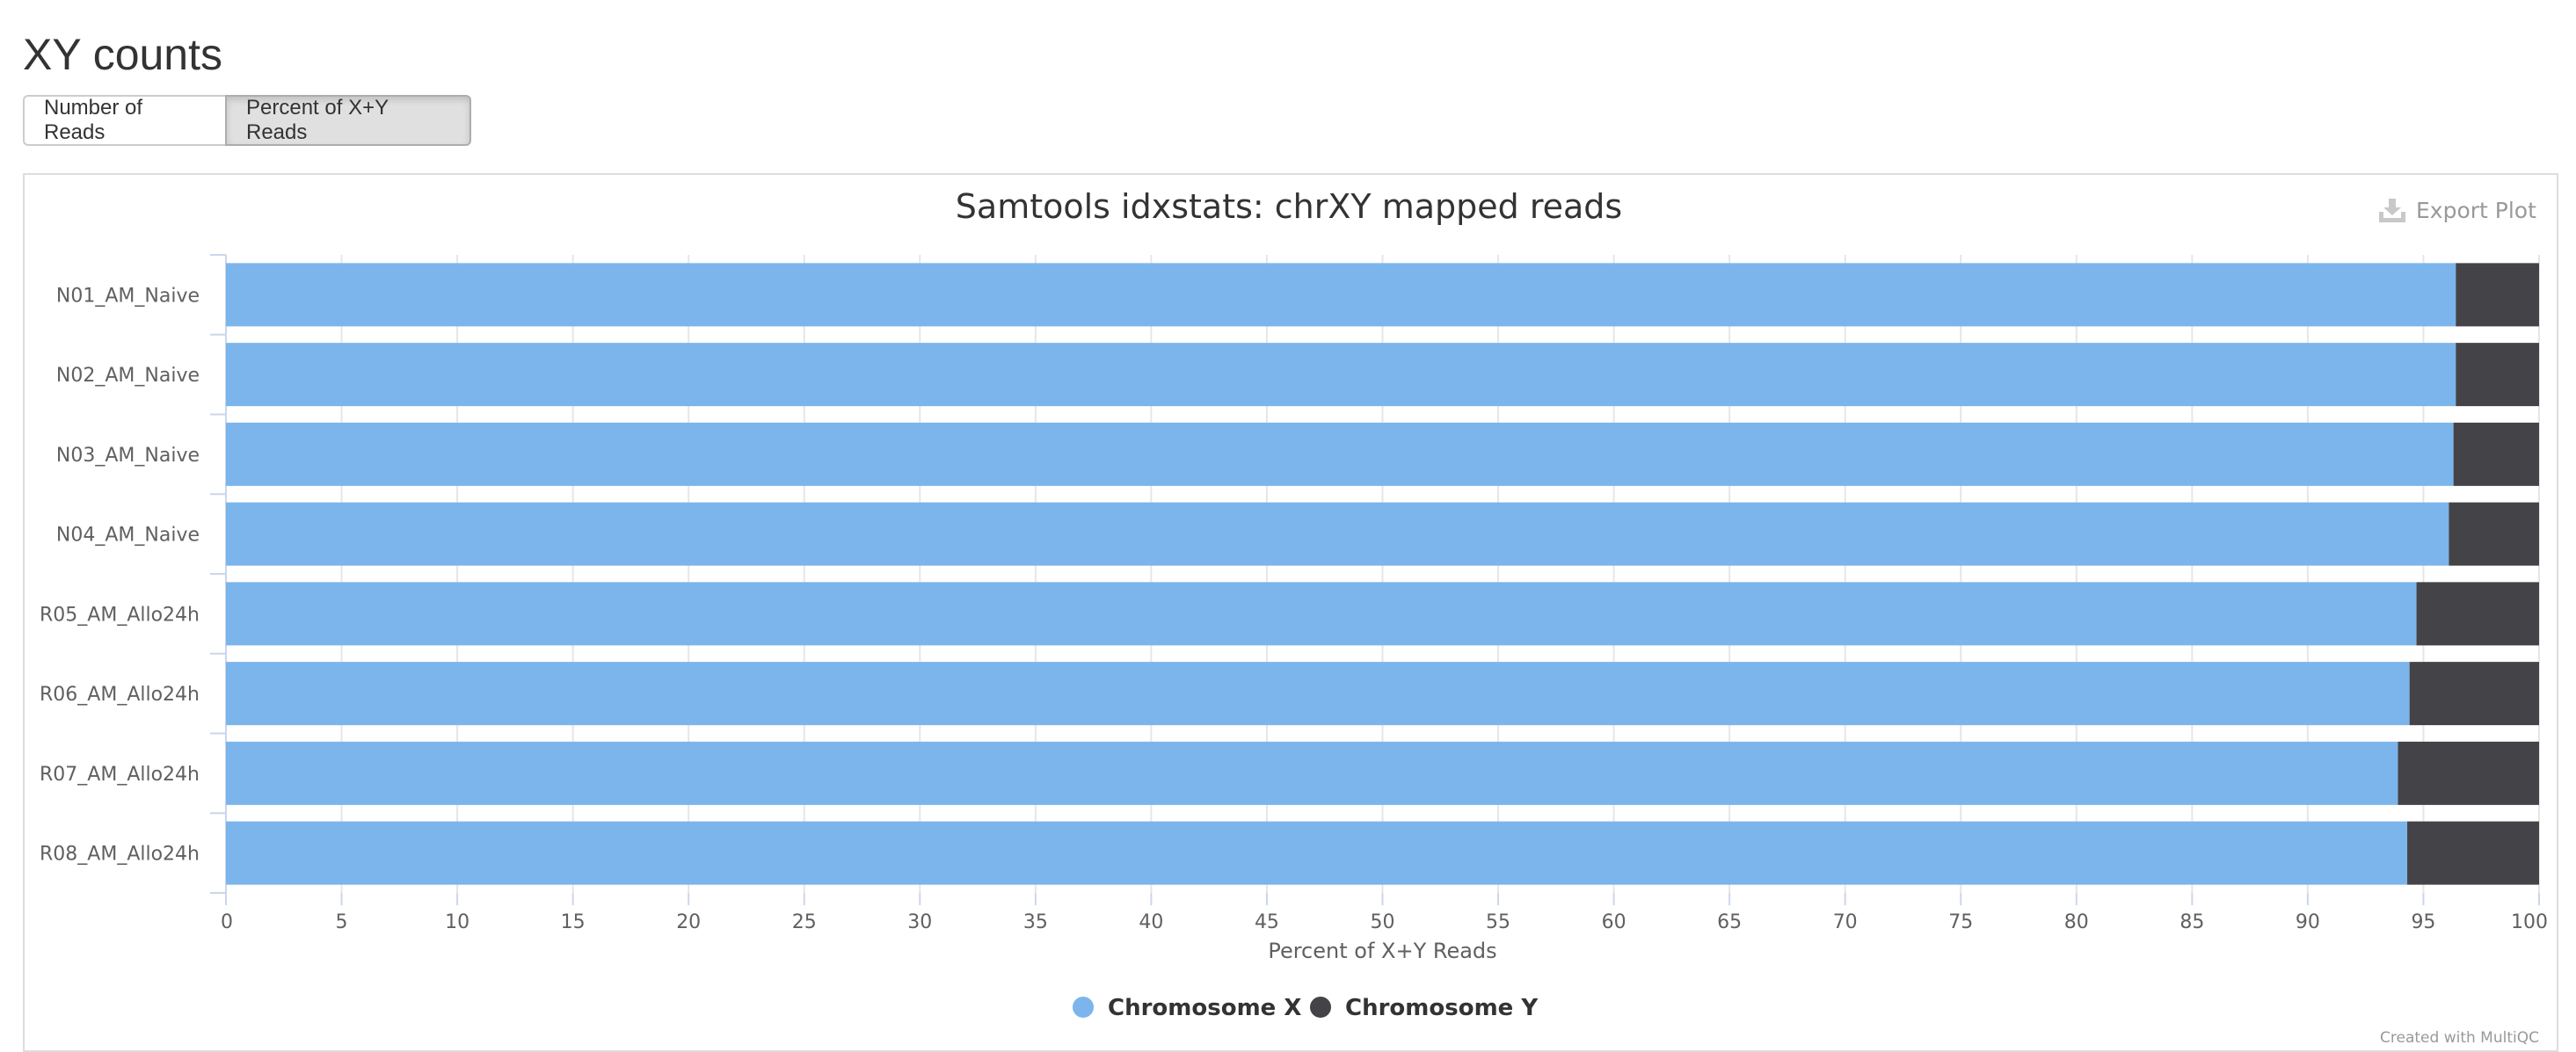  I want to click on tick-label: 60, so click(1614, 922).